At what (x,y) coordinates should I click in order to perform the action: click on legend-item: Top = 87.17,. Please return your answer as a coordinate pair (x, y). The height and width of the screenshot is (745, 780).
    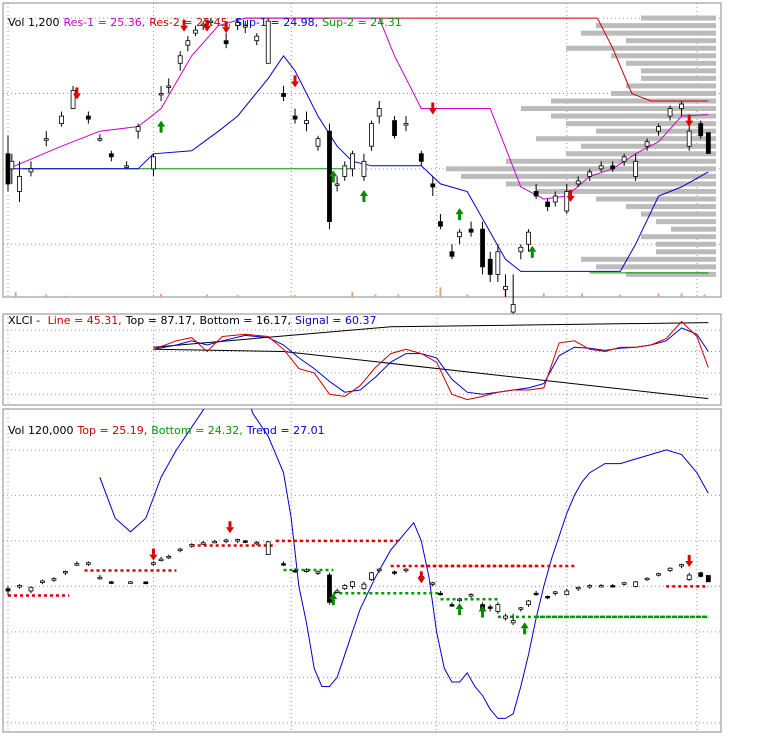
    Looking at the image, I should click on (160, 320).